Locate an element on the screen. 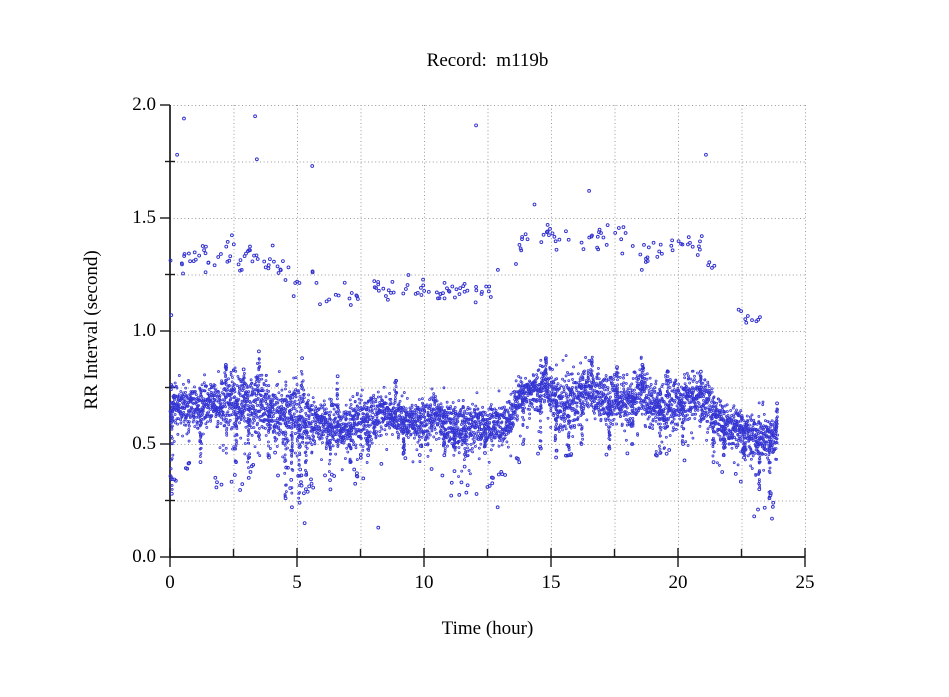 The width and height of the screenshot is (949, 697). y-tick-label: 1.0 is located at coordinates (144, 330).